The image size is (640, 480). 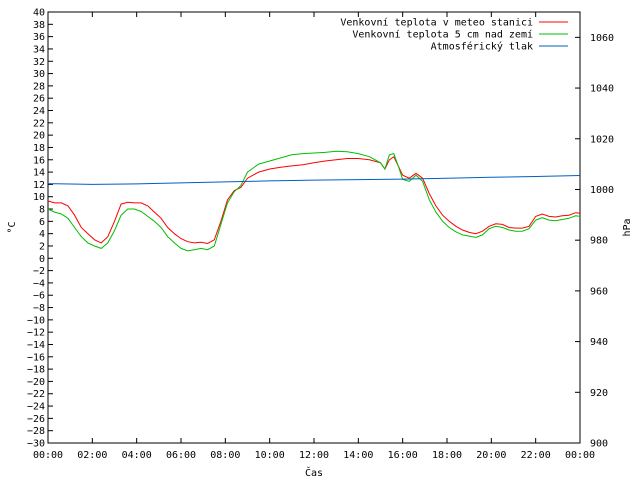 I want to click on y-left-tick-label: −26, so click(x=36, y=419).